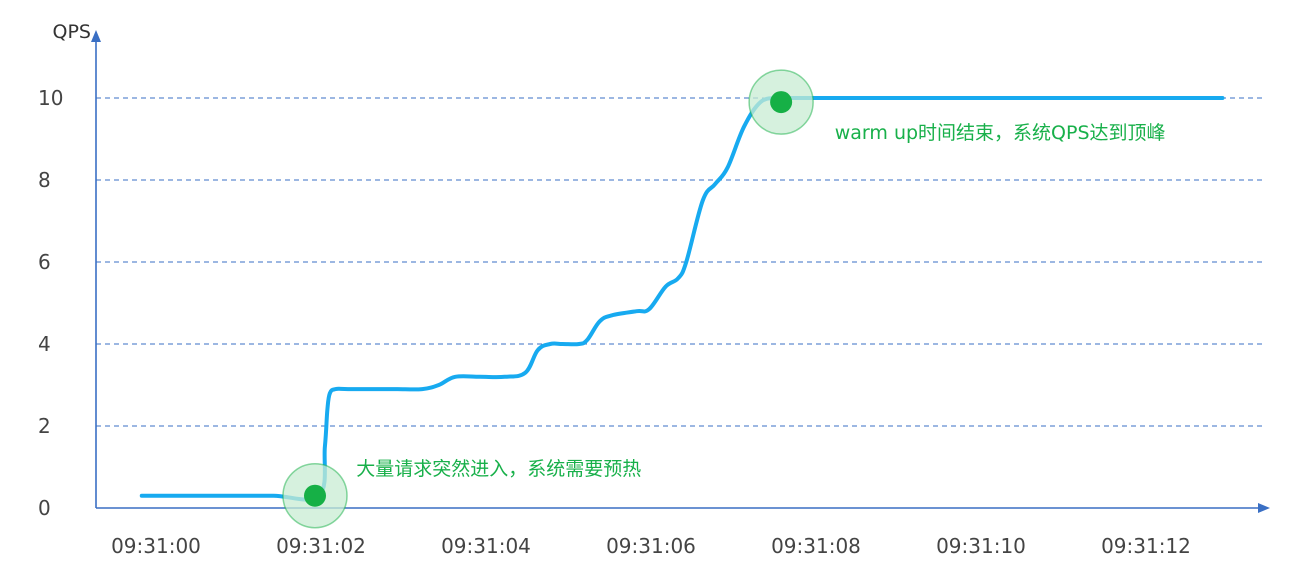  I want to click on y-tick-label: 0, so click(44, 508).